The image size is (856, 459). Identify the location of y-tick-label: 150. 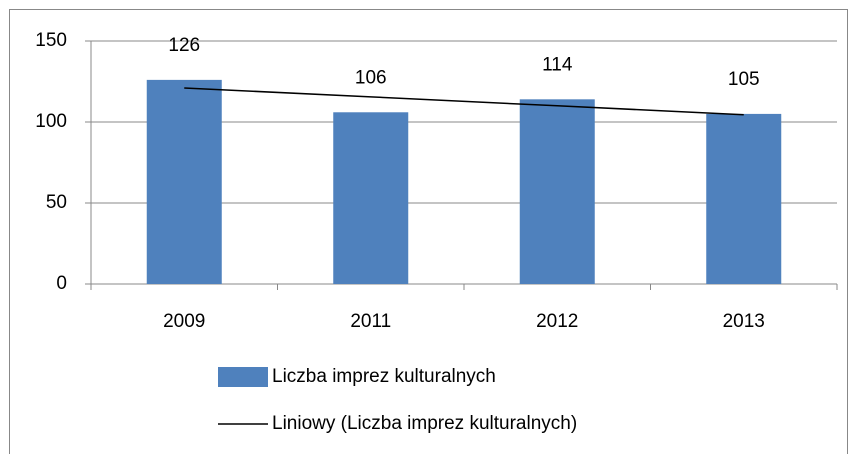
(51, 40).